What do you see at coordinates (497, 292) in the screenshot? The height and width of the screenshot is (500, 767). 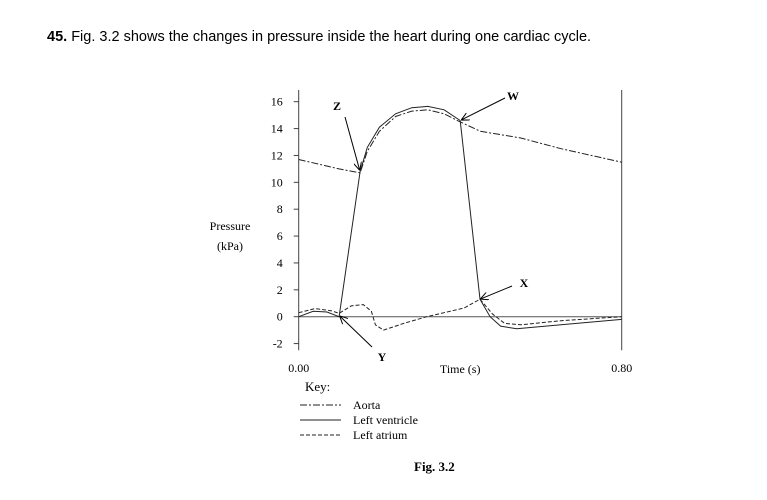 I see `annotation-arrow-x` at bounding box center [497, 292].